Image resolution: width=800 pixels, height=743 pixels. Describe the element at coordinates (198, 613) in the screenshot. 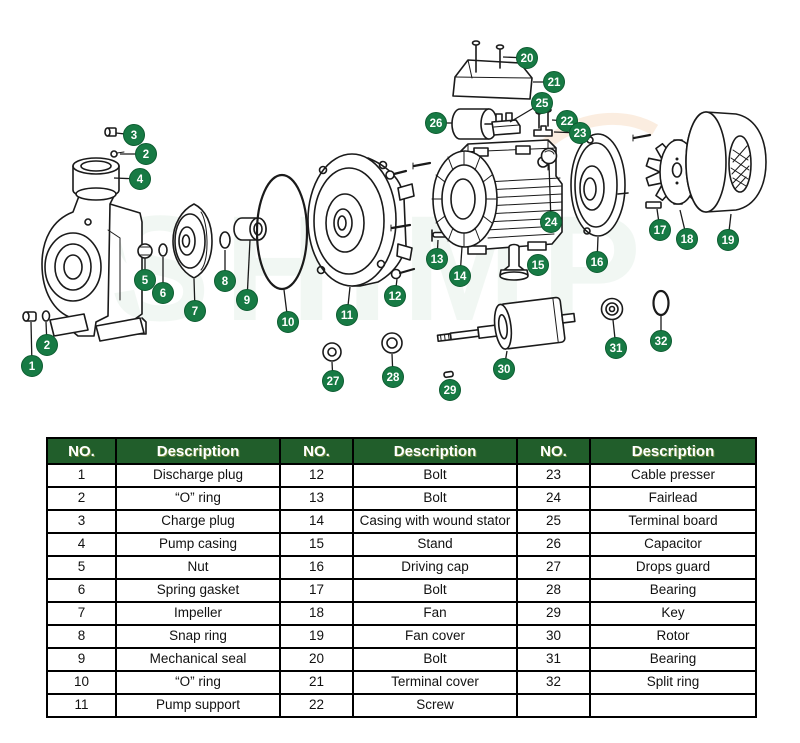

I see `part-description-cell: Impeller` at that location.